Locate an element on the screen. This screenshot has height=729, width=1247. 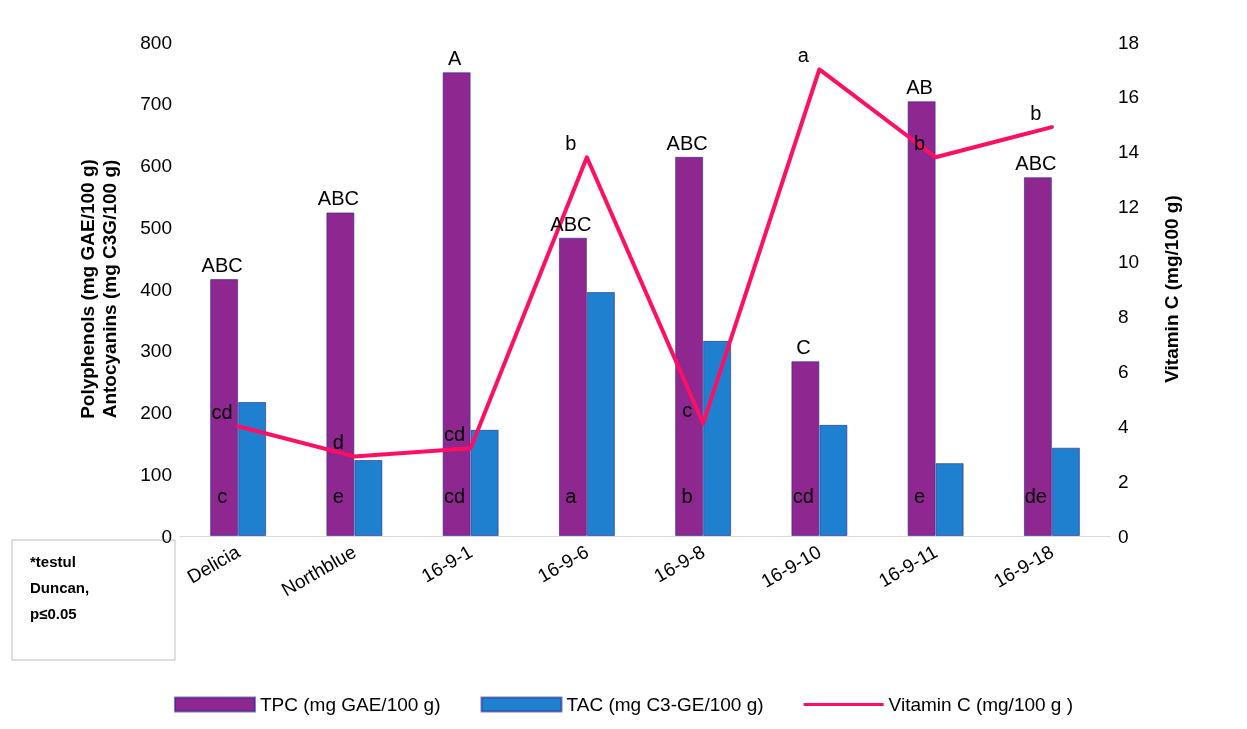
text: *testul Duncan, p≤0.05 is located at coordinates (60, 587).